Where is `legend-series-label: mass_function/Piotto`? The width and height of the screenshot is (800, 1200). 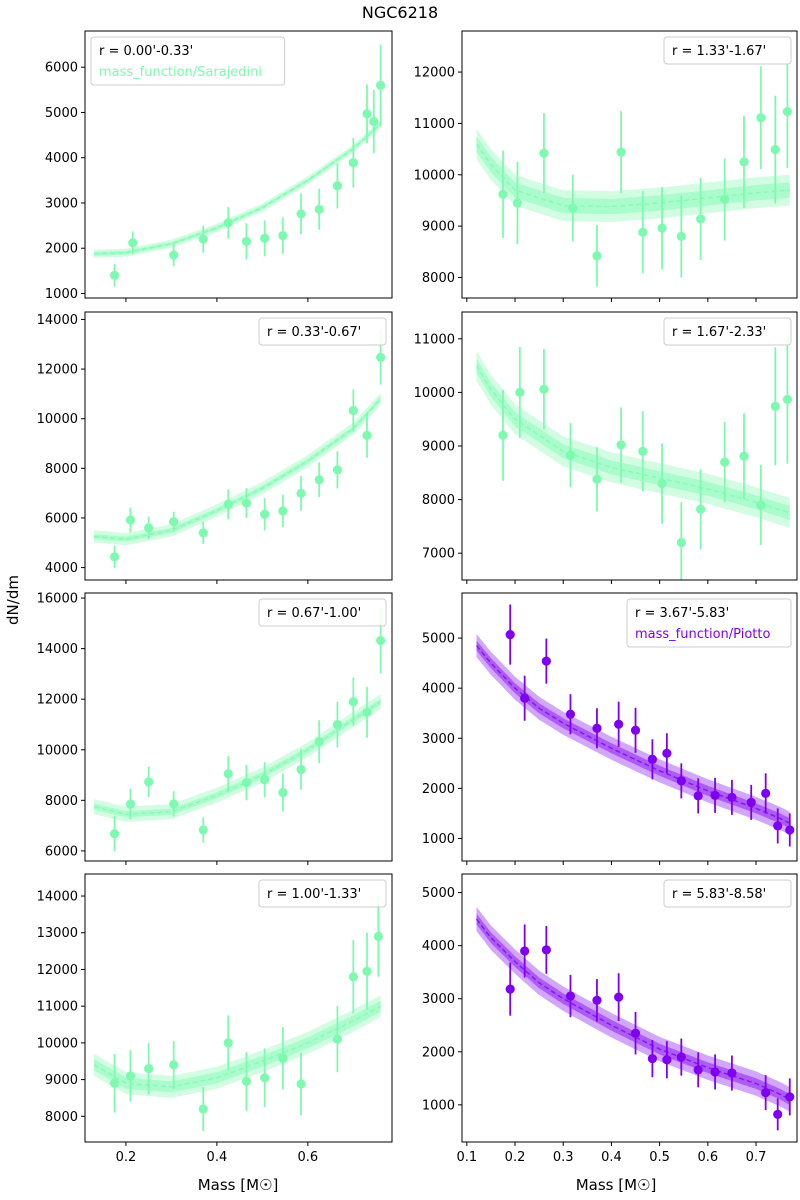
legend-series-label: mass_function/Piotto is located at coordinates (702, 634).